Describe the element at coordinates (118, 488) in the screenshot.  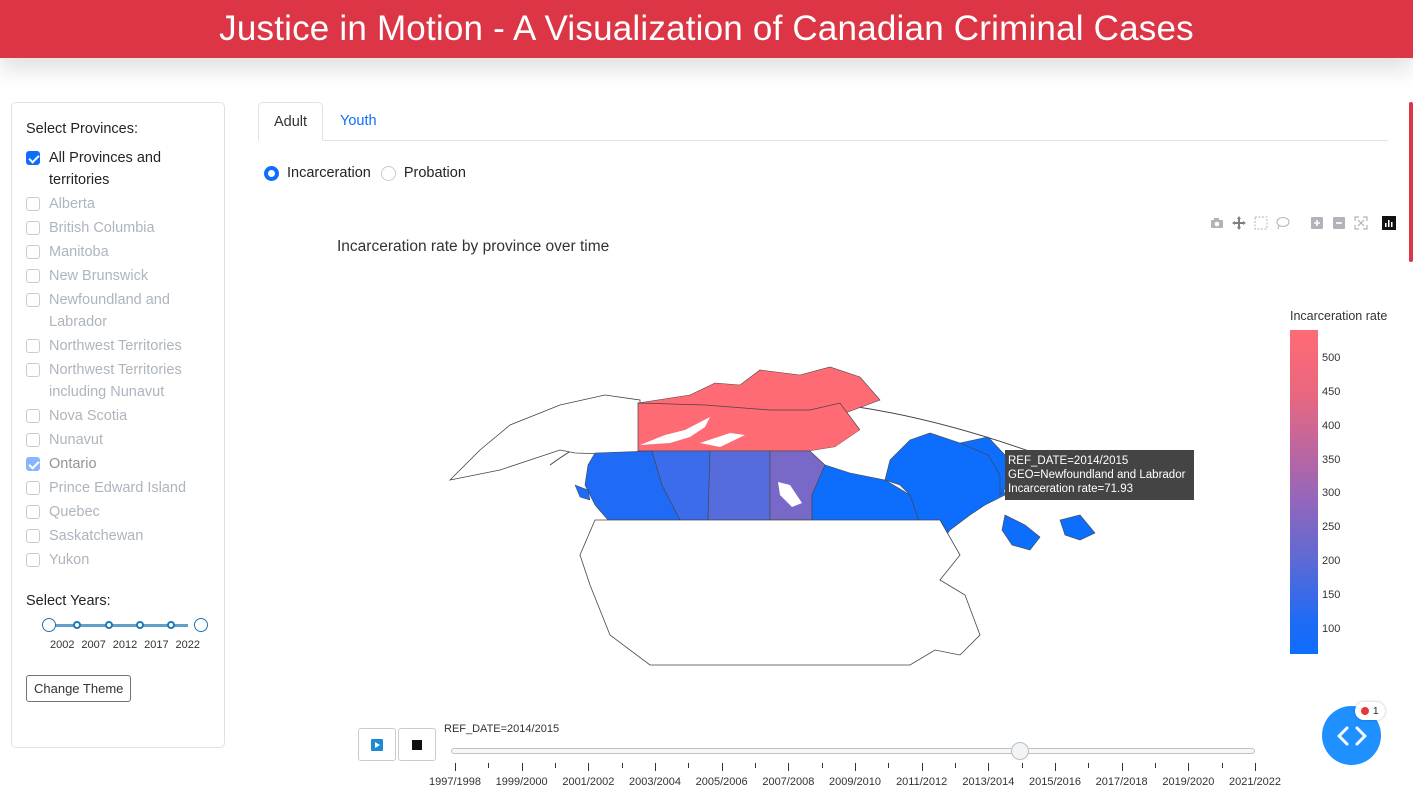
I see `province-item-pei: Prince Edward Island` at that location.